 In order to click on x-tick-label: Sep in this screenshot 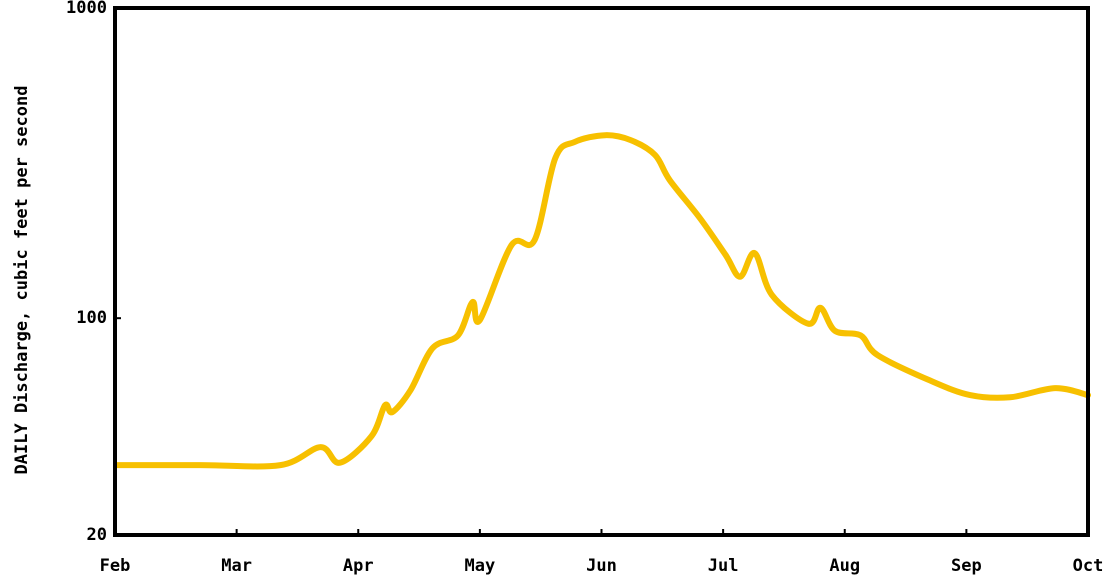, I will do `click(966, 566)`.